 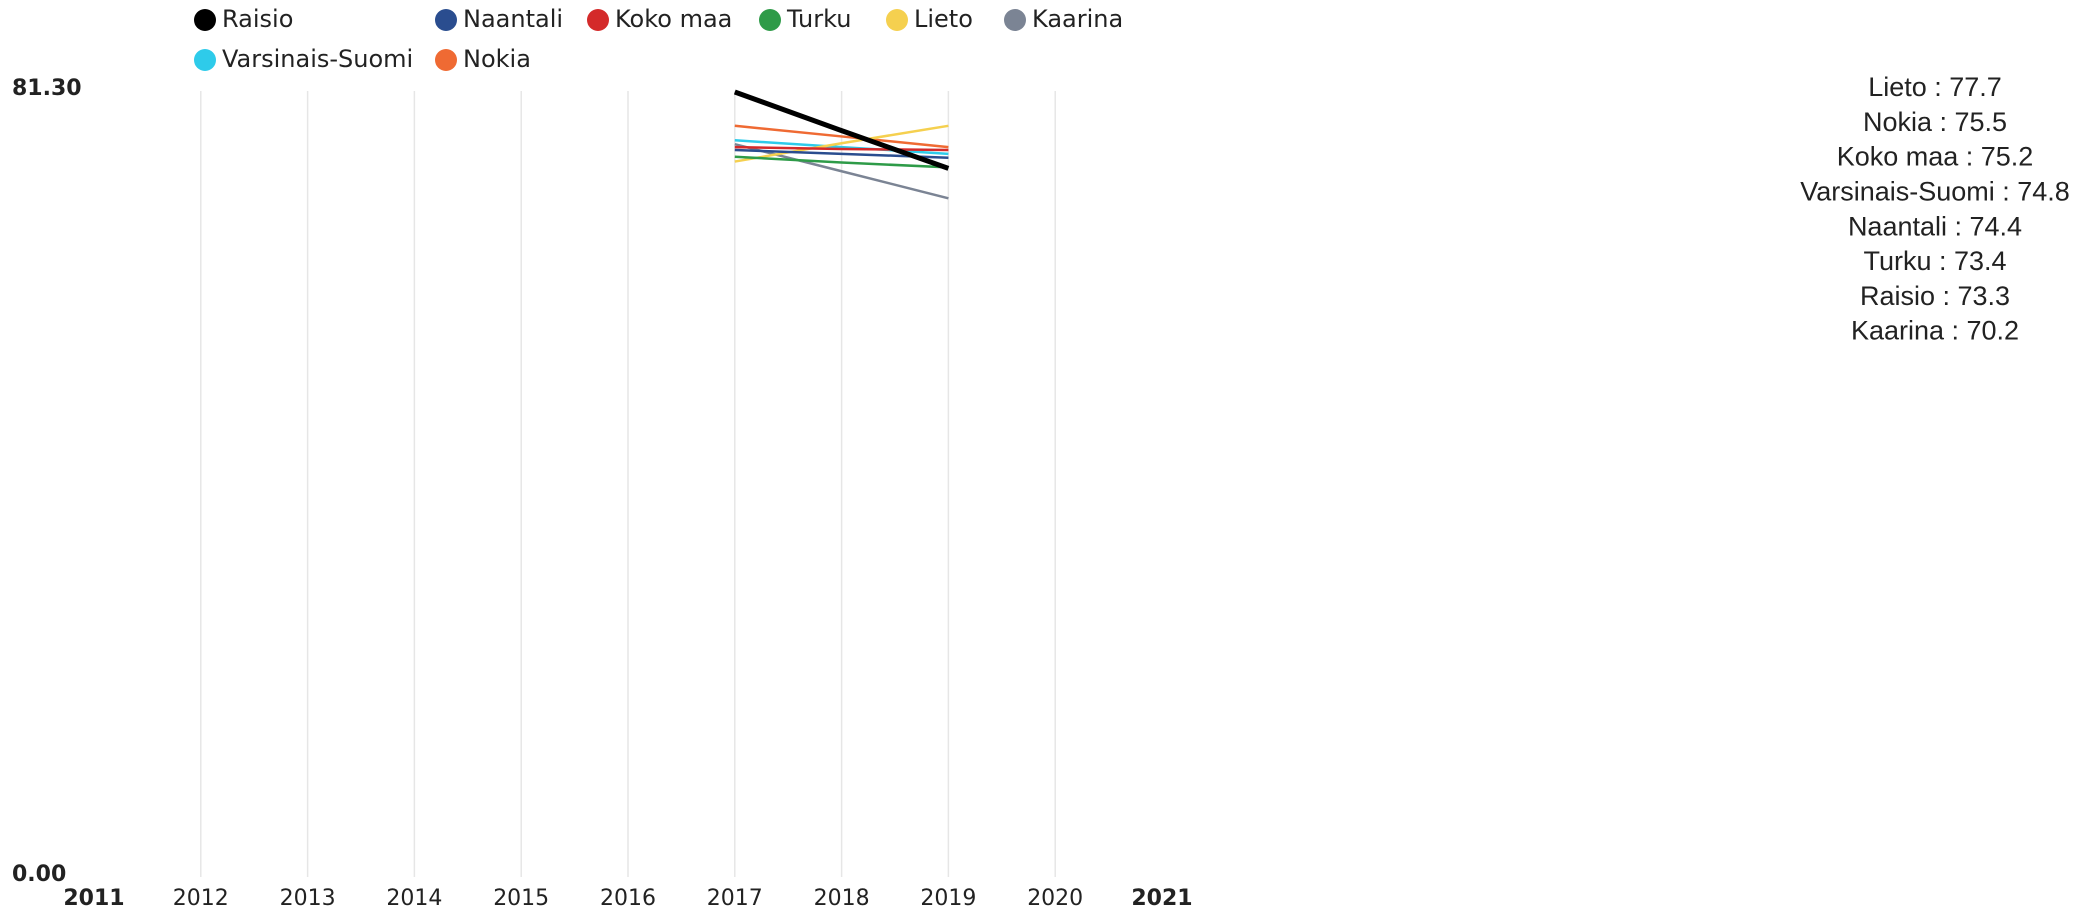 What do you see at coordinates (1935, 122) in the screenshot?
I see `readout-line: Nokia : 75.5` at bounding box center [1935, 122].